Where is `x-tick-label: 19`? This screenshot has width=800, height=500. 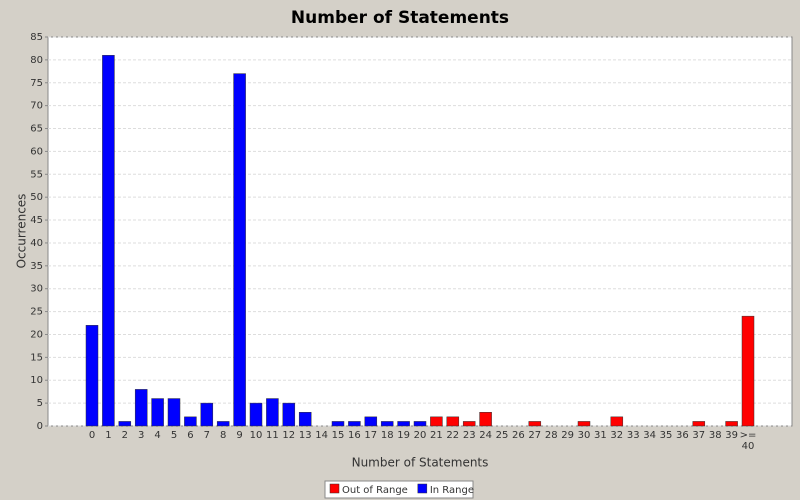 x-tick-label: 19 is located at coordinates (403, 435).